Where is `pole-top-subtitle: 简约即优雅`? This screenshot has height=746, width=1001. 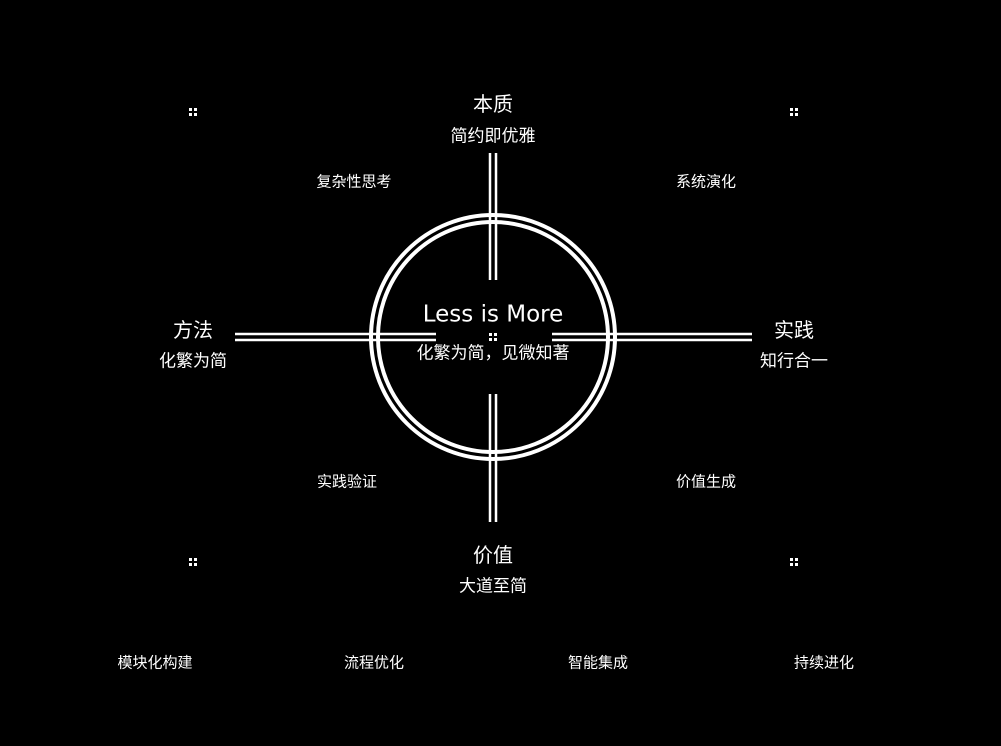 pole-top-subtitle: 简约即优雅 is located at coordinates (493, 136).